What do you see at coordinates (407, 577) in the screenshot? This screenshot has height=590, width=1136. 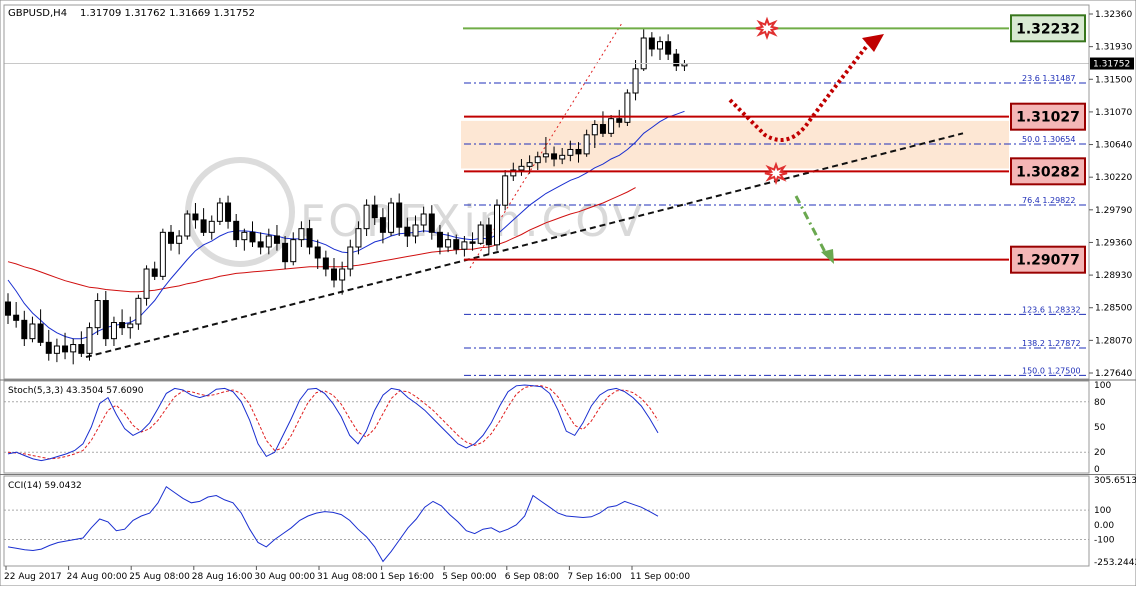 I see `time-tick-label: 1 Sep 16:00` at bounding box center [407, 577].